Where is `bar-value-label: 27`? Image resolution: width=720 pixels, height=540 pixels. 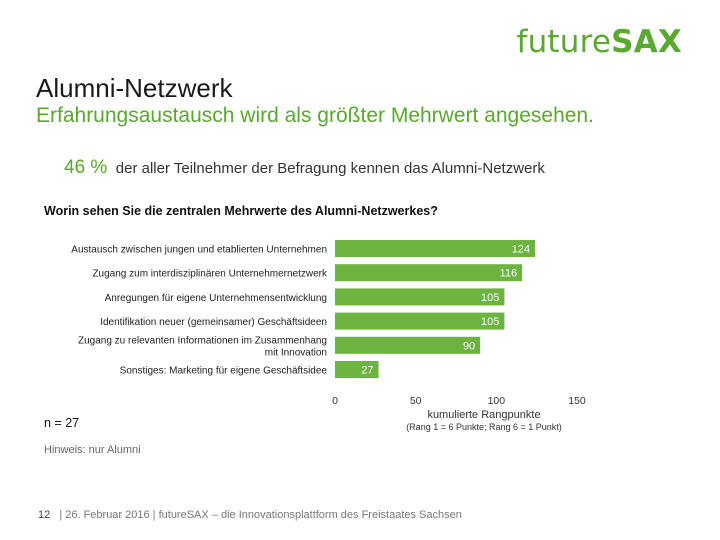
bar-value-label: 27 is located at coordinates (367, 371).